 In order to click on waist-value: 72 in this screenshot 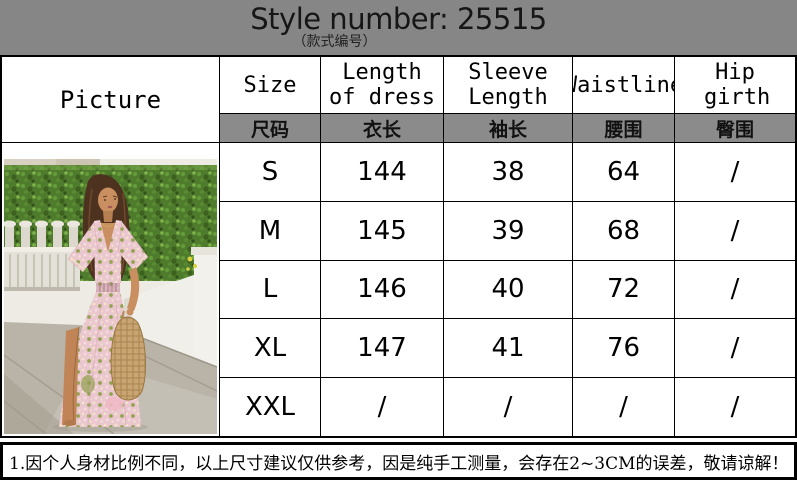, I will do `click(623, 289)`.